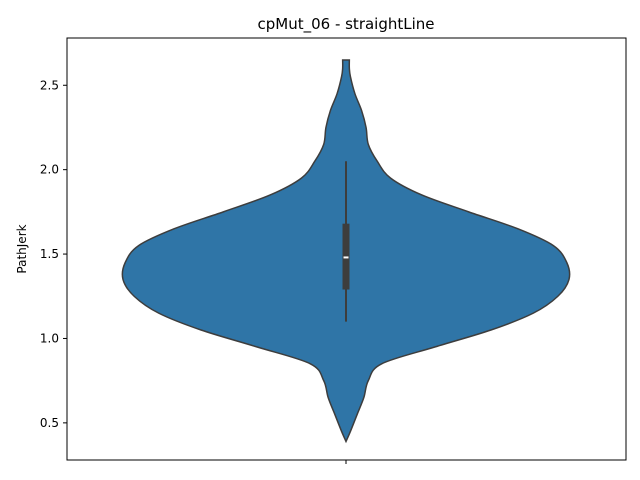  I want to click on y-tick-label: 2.5, so click(49, 85).